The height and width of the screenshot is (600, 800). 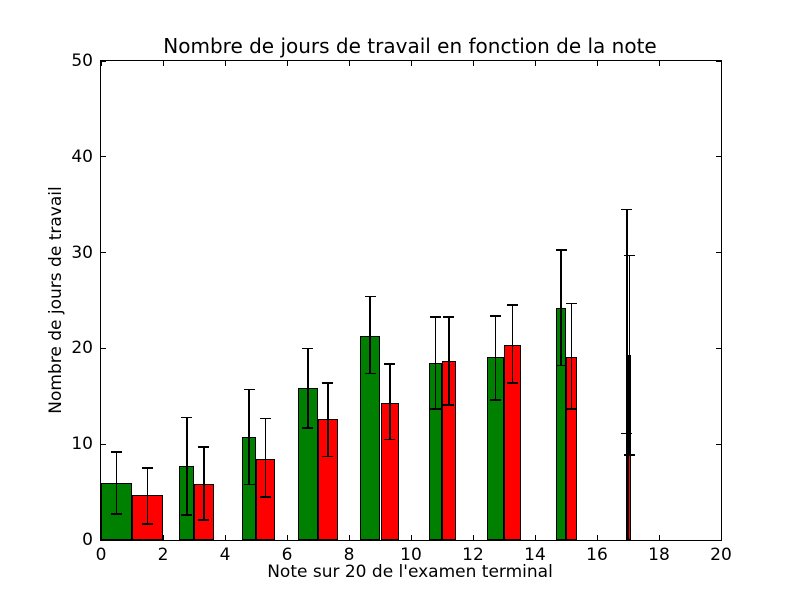 I want to click on x-tick-label: 0, so click(x=101, y=555).